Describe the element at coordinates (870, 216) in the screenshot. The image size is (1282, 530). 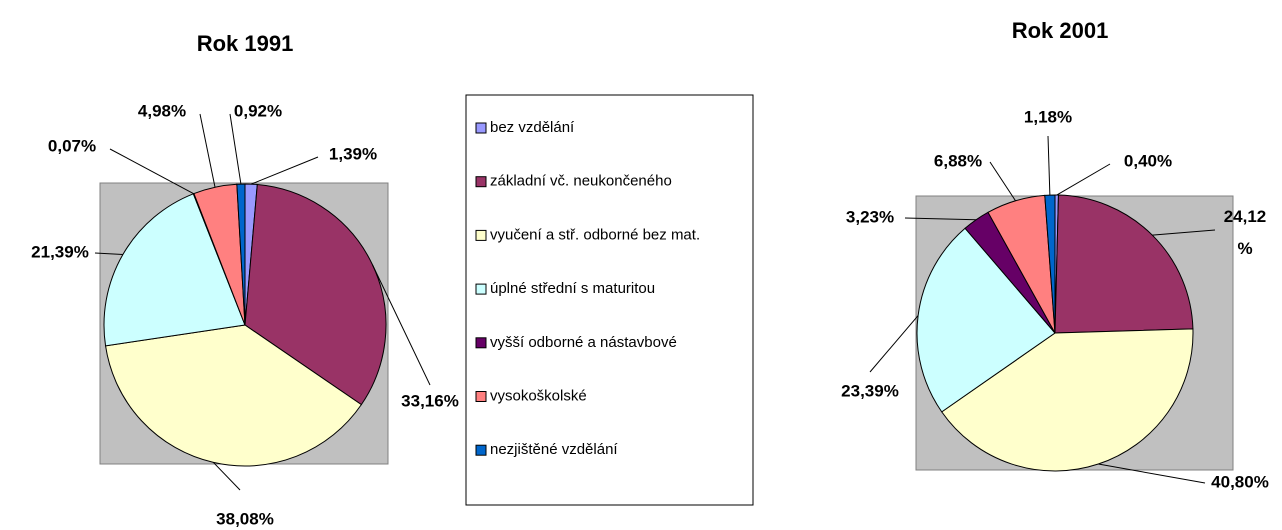
I see `data-label: 3,23%` at that location.